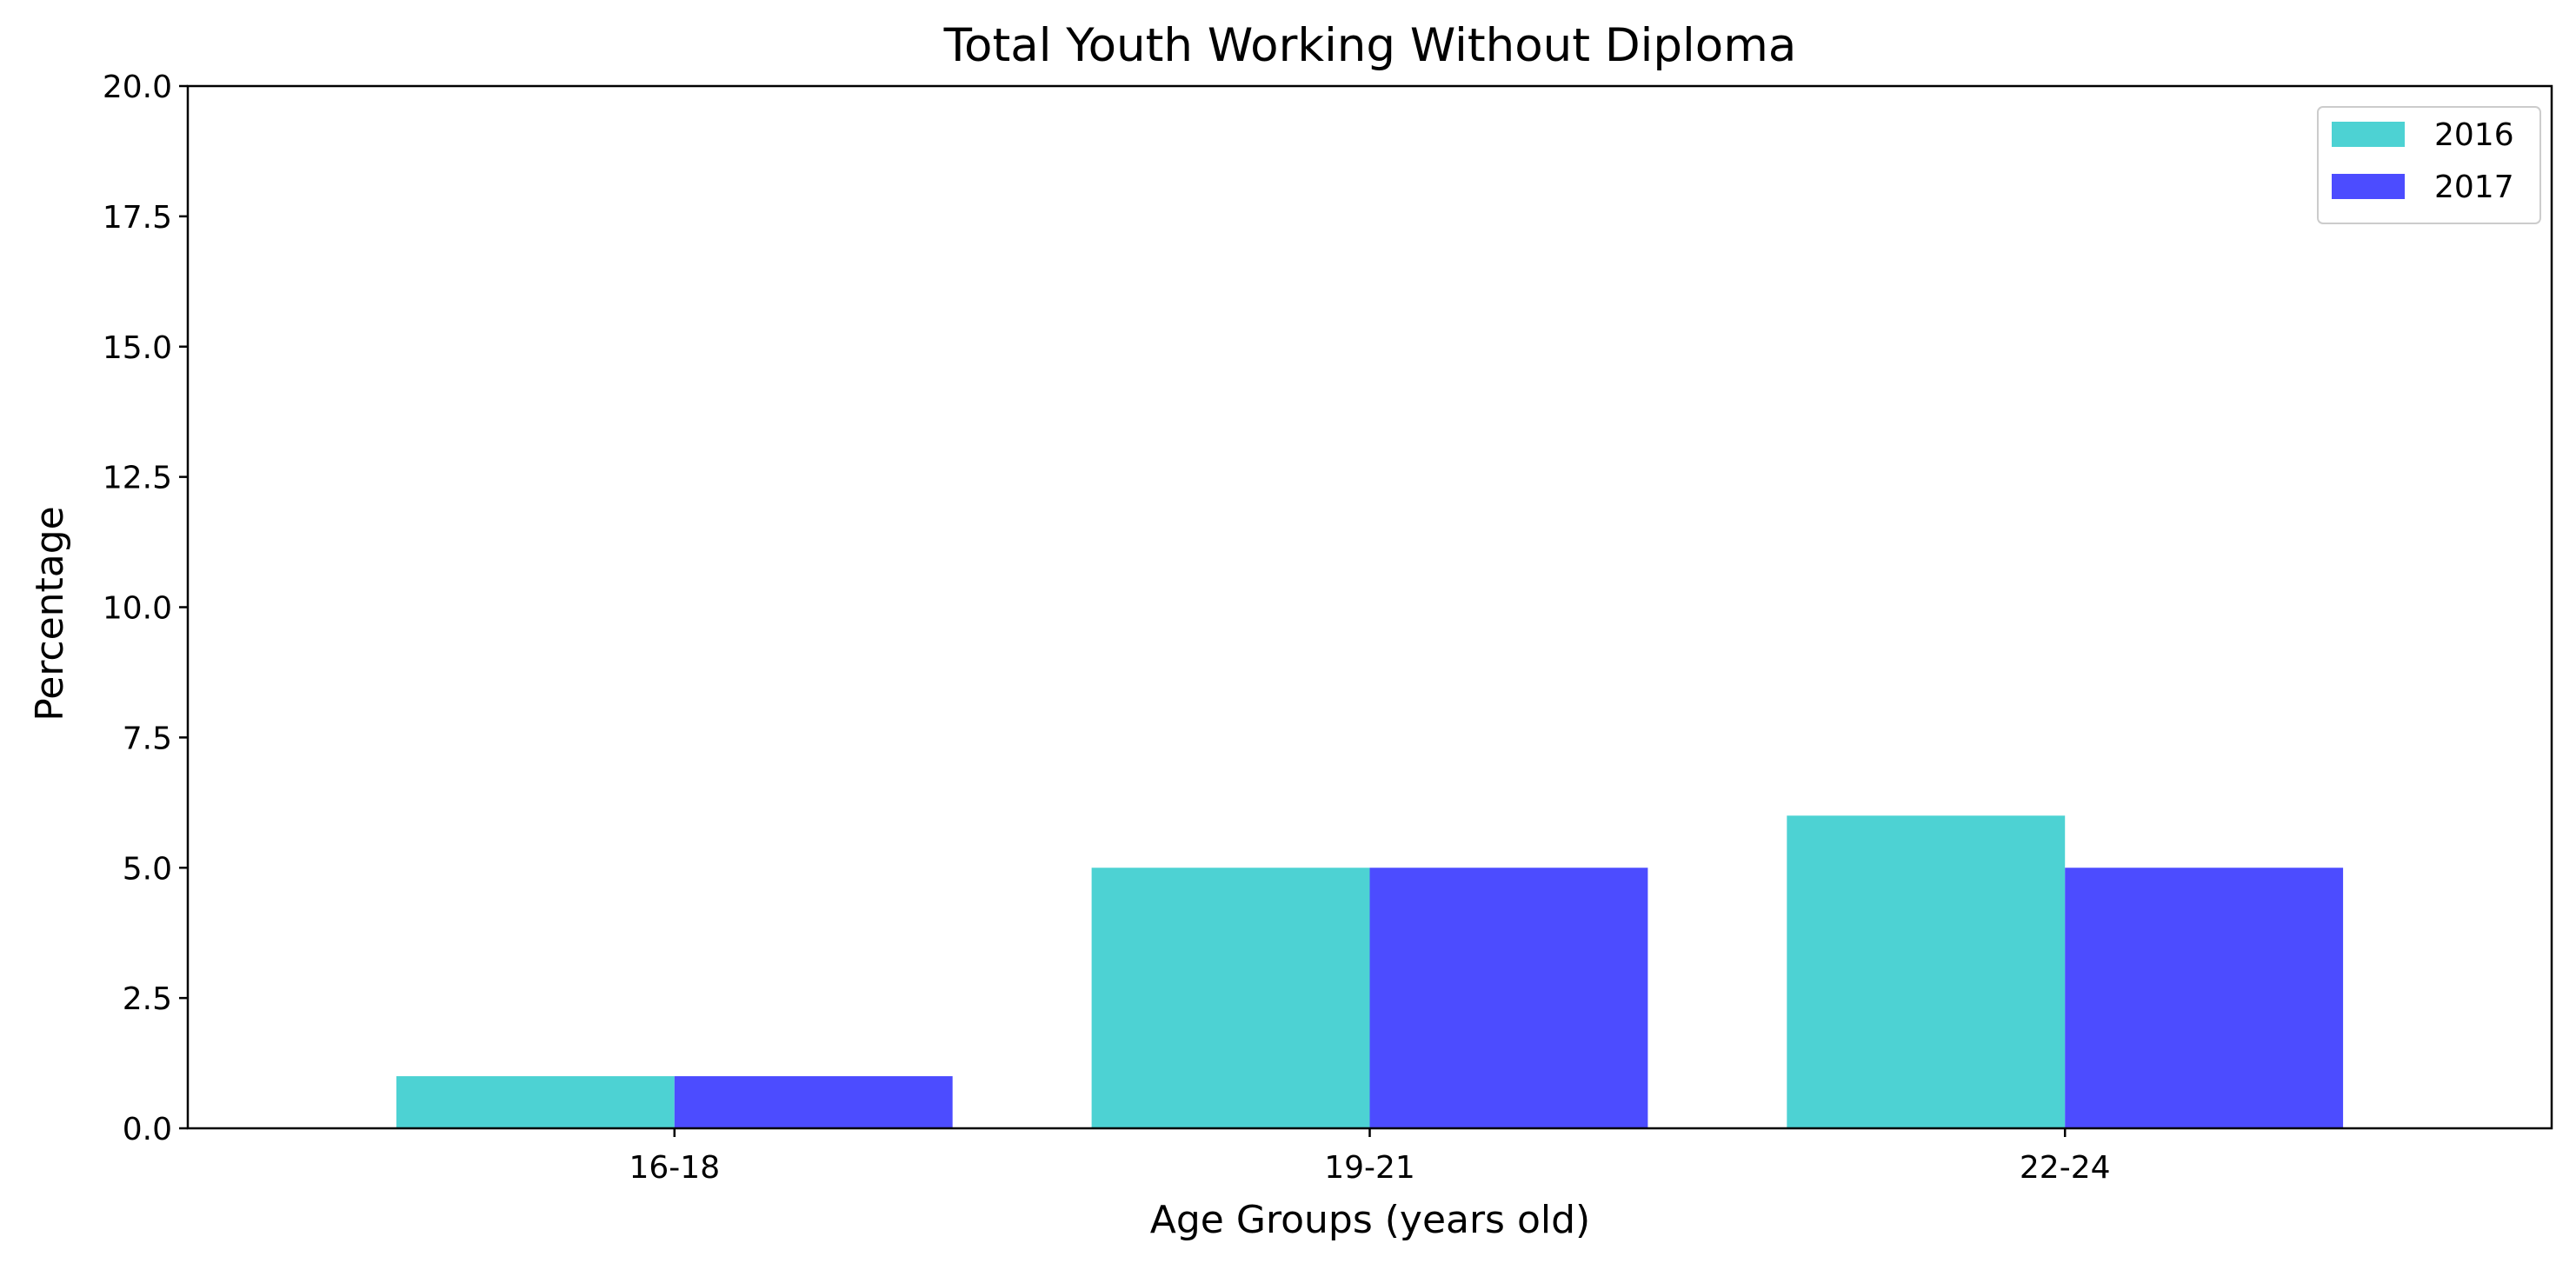 This screenshot has width=2576, height=1270. I want to click on legend: 2016 2017, so click(2429, 165).